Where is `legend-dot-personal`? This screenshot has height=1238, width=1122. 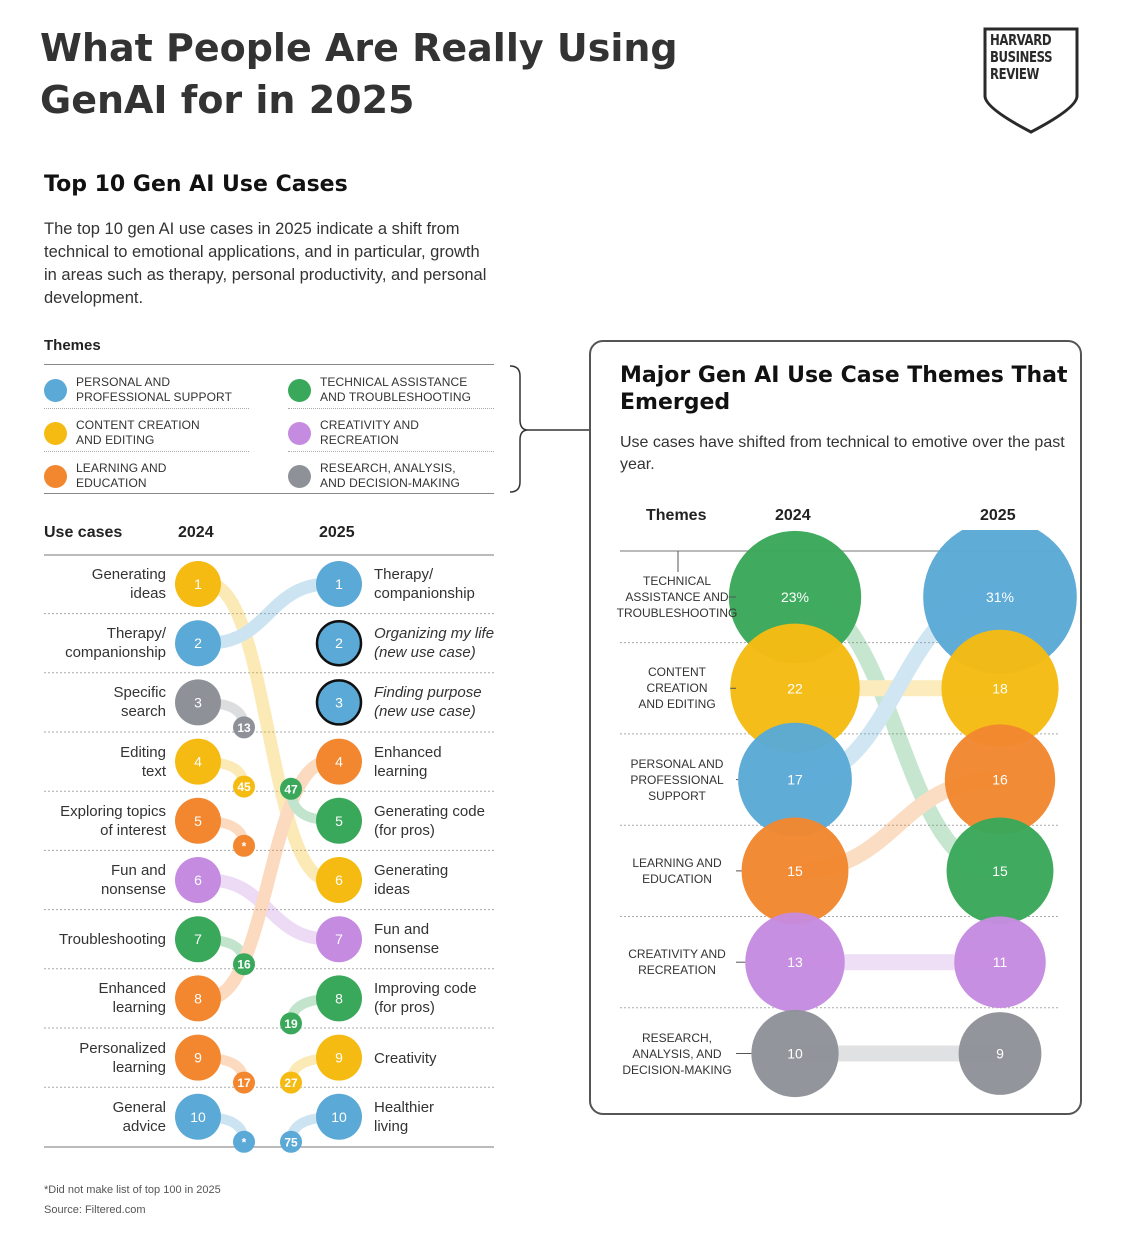 legend-dot-personal is located at coordinates (55, 390).